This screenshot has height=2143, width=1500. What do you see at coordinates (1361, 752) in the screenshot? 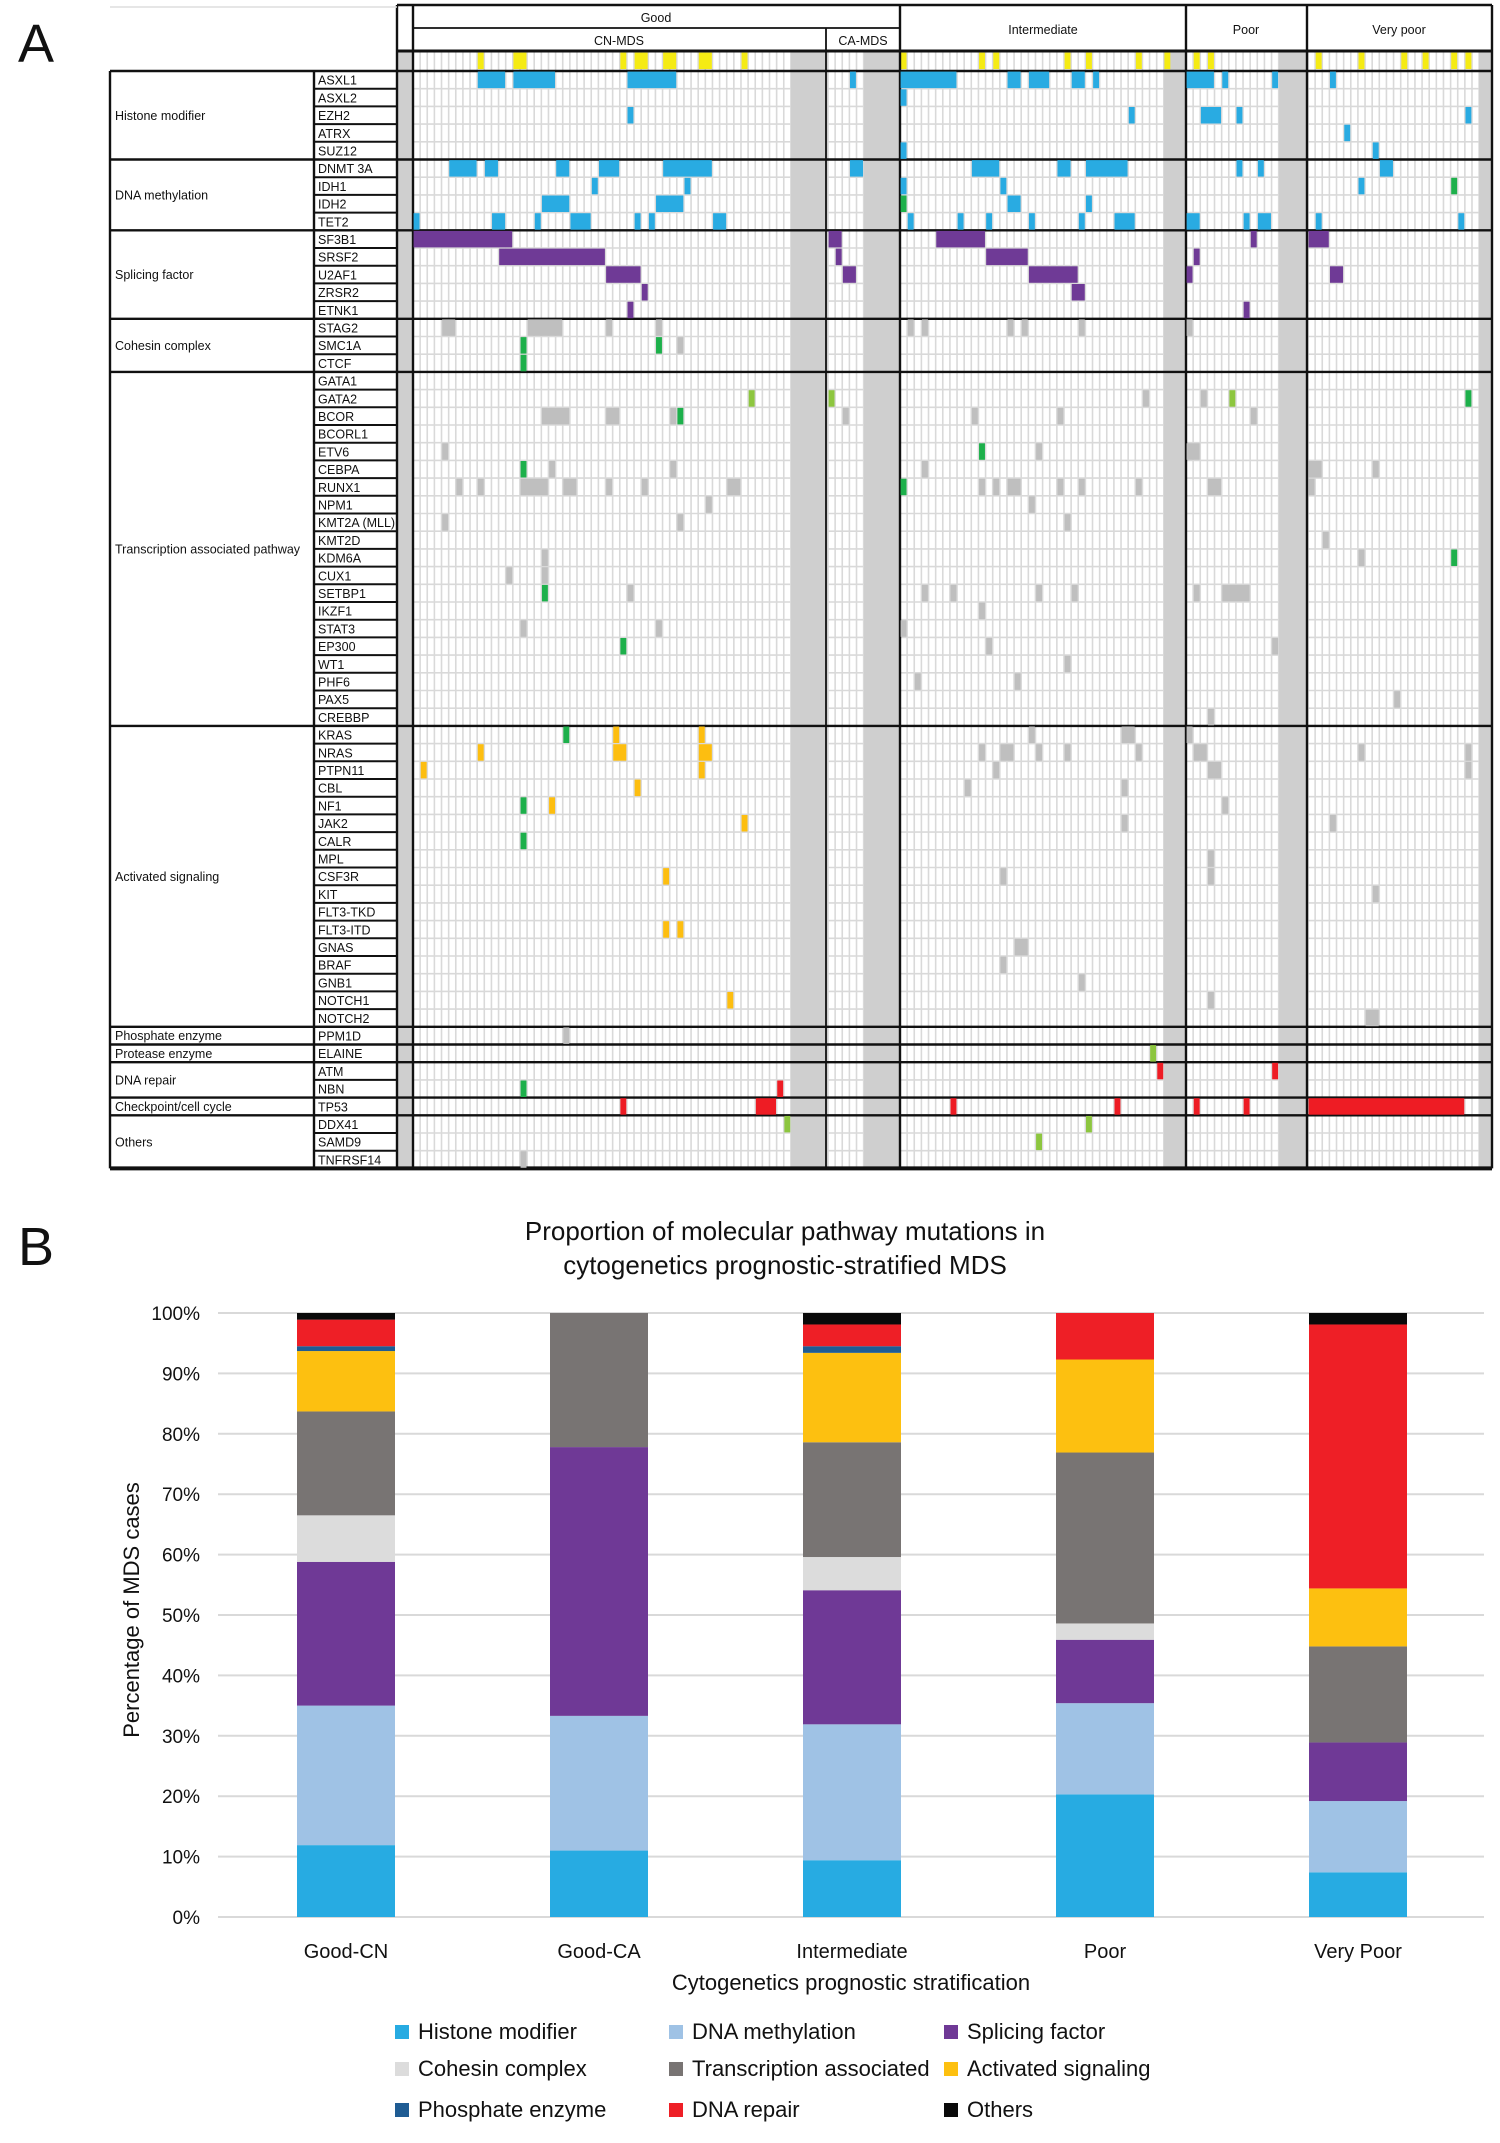
I see `mutation-cell-nras` at bounding box center [1361, 752].